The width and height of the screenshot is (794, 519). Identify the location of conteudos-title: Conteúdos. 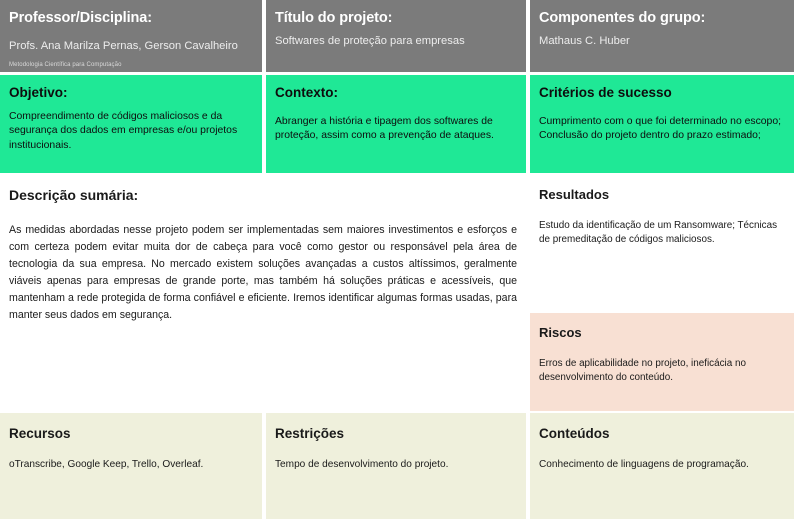
(574, 433).